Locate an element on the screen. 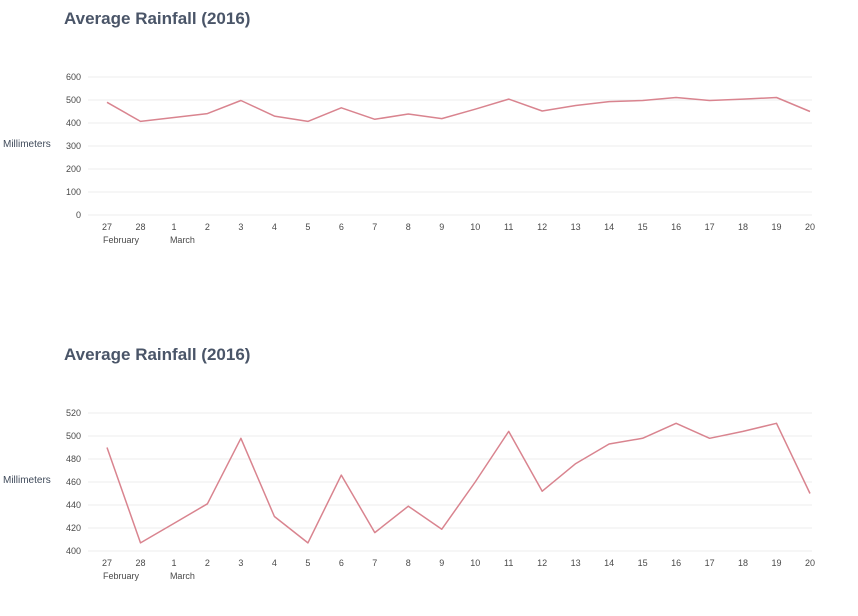 This screenshot has width=858, height=616. chart-title-bottom: Average Rainfall (2016) is located at coordinates (157, 354).